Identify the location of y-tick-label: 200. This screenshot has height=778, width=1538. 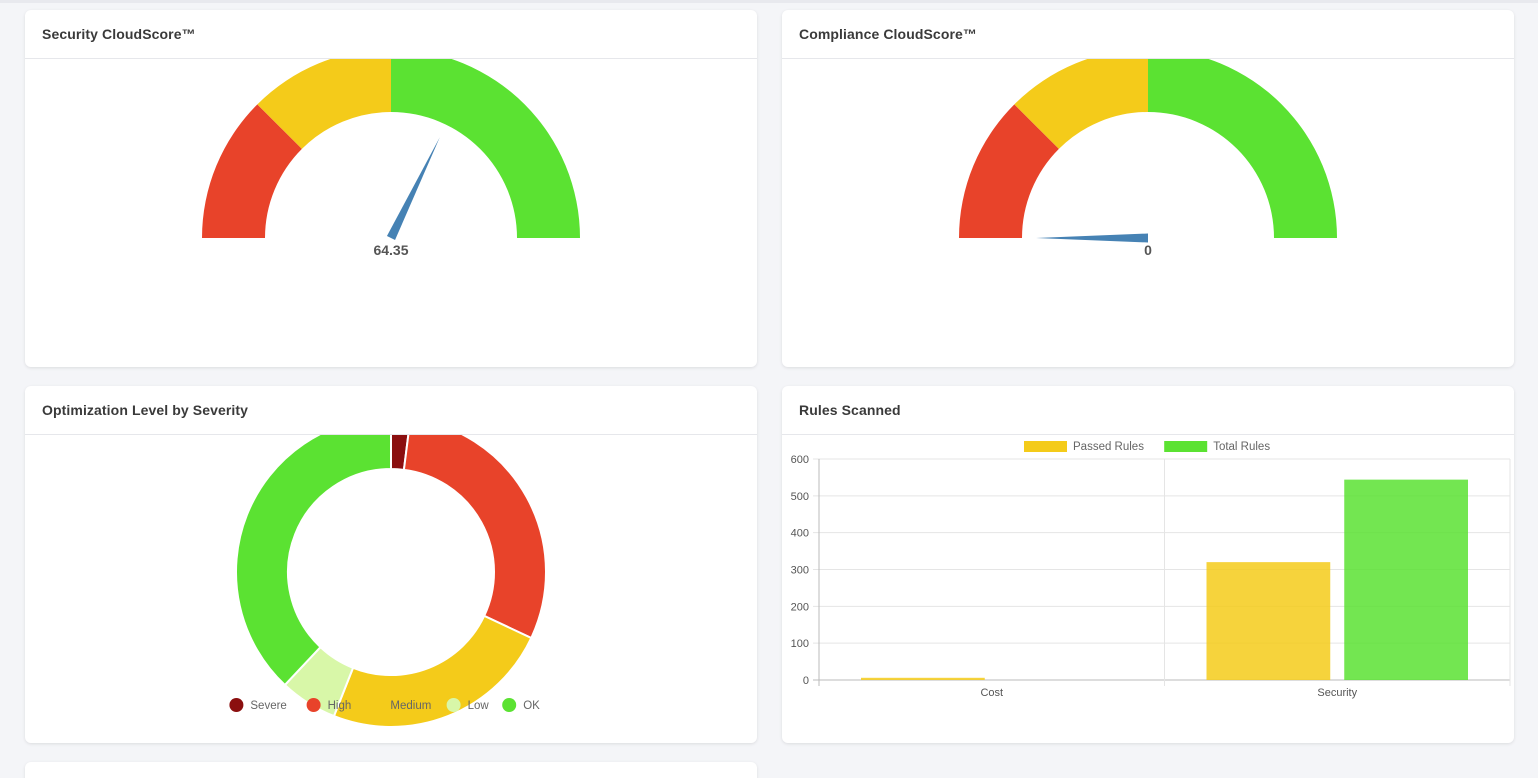
(800, 607).